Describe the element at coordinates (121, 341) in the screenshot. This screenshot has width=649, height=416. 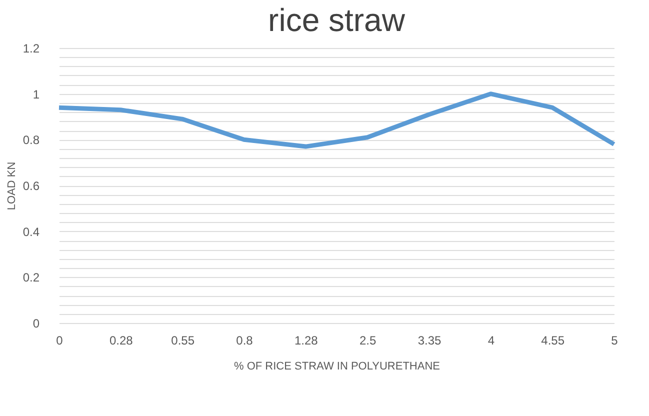
I see `x-tick-label: 0.28` at that location.